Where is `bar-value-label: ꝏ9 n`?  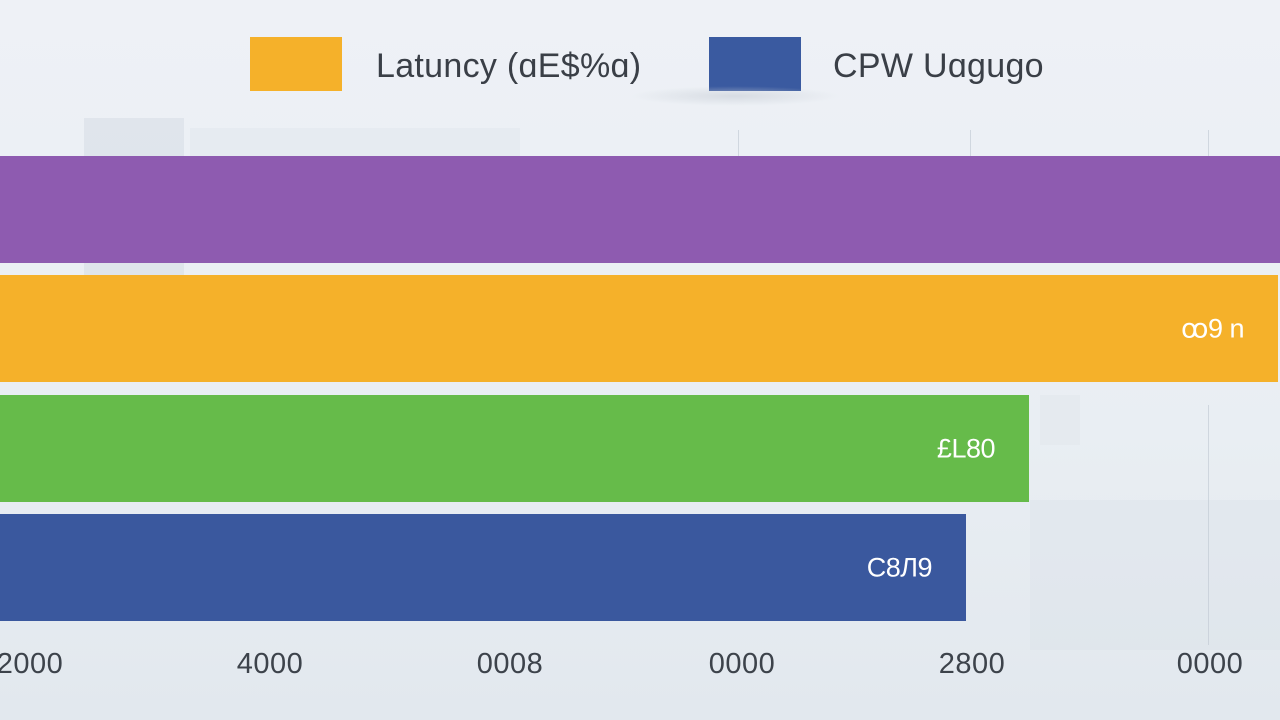 bar-value-label: ꝏ9 n is located at coordinates (1212, 328).